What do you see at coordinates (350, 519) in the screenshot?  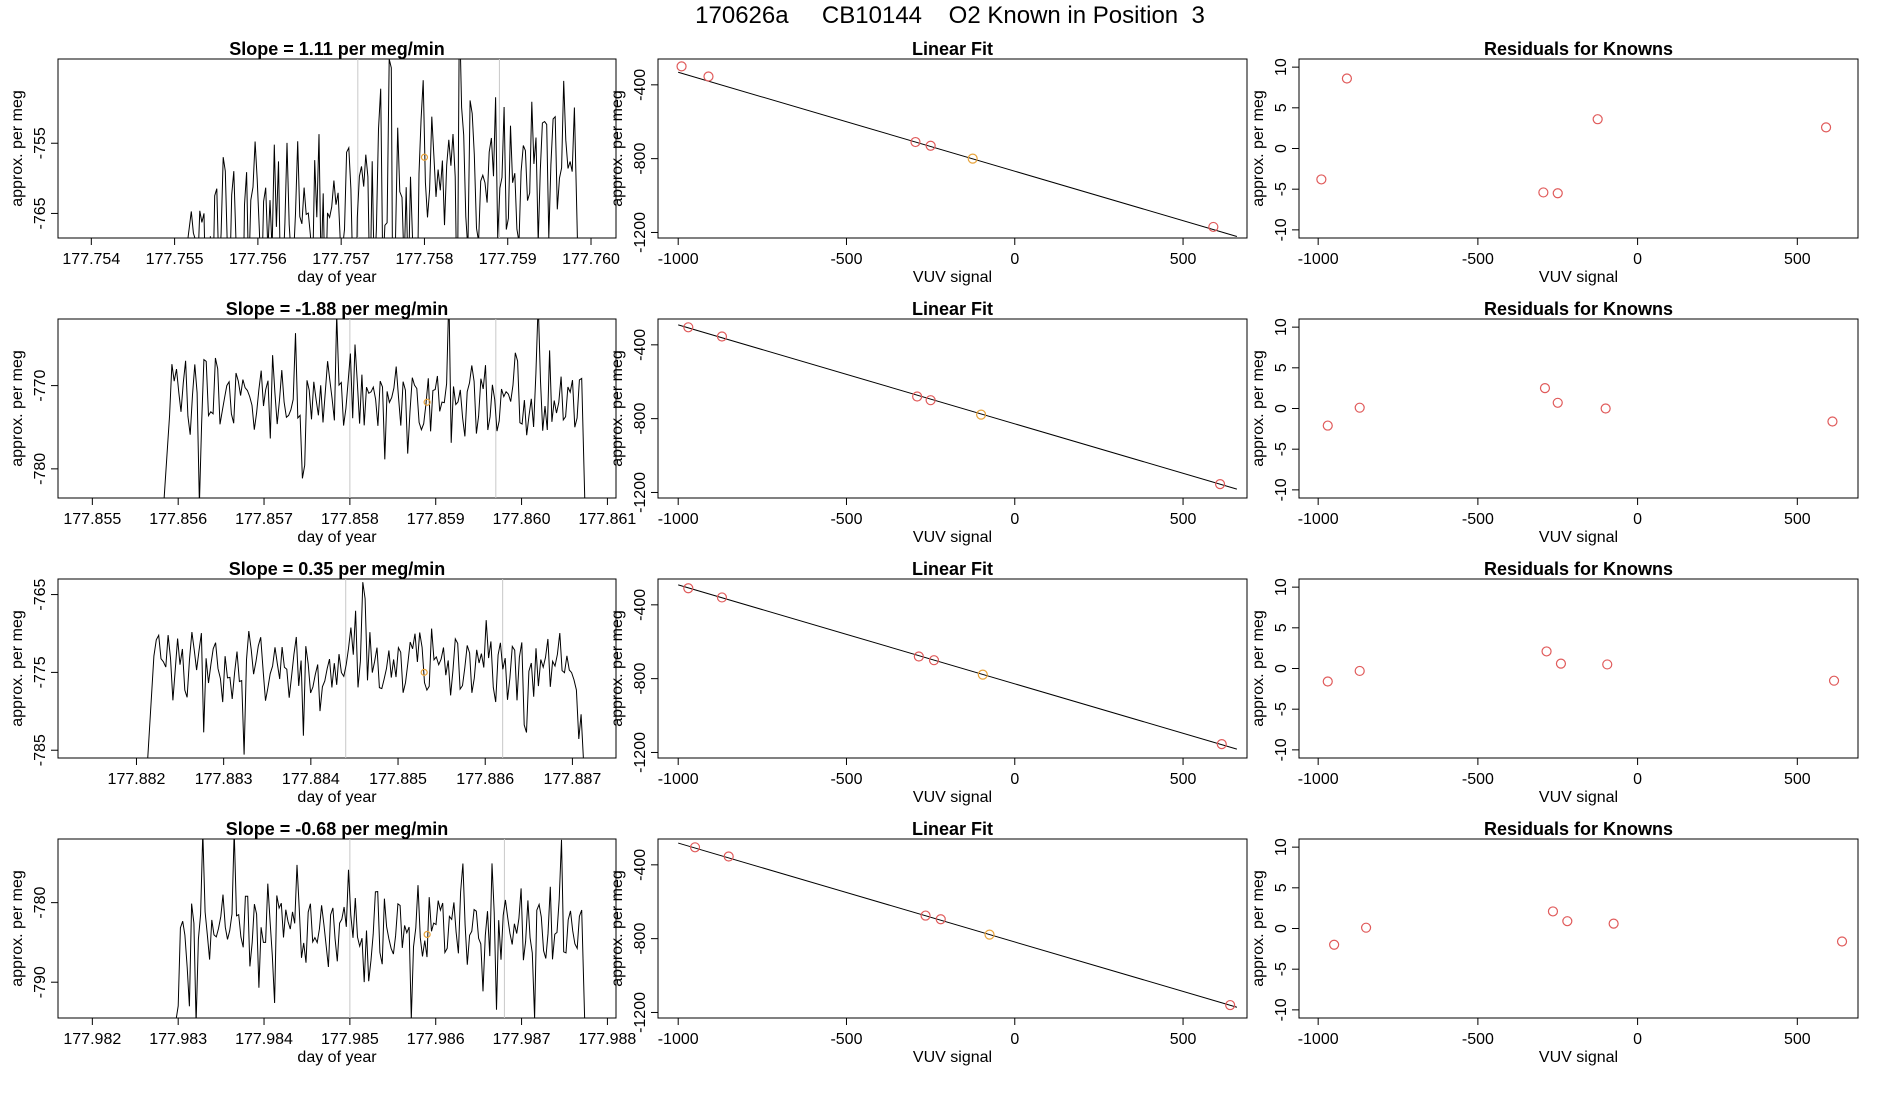 I see `x-tick-label: 177.858` at bounding box center [350, 519].